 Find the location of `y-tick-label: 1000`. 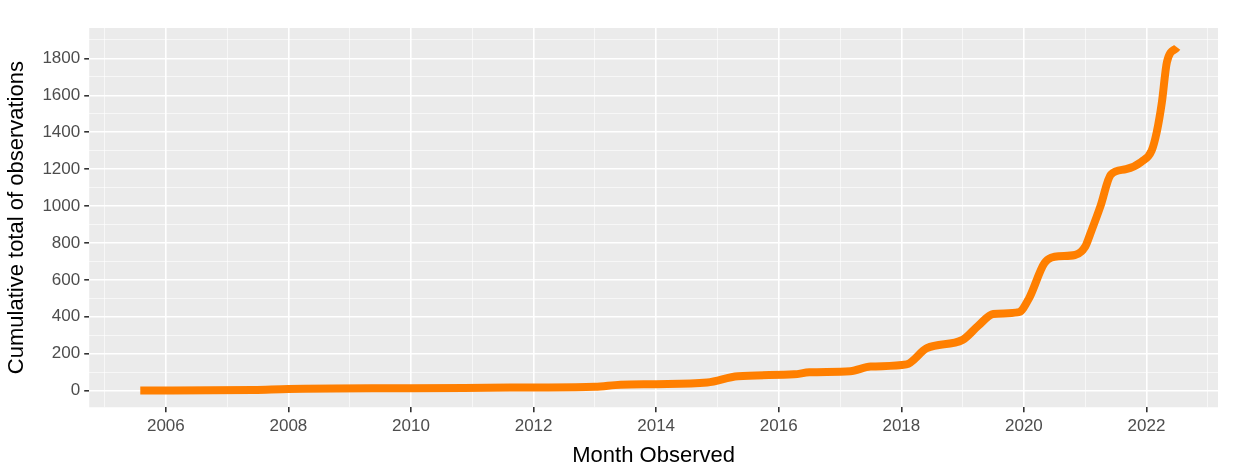

y-tick-label: 1000 is located at coordinates (61, 205).